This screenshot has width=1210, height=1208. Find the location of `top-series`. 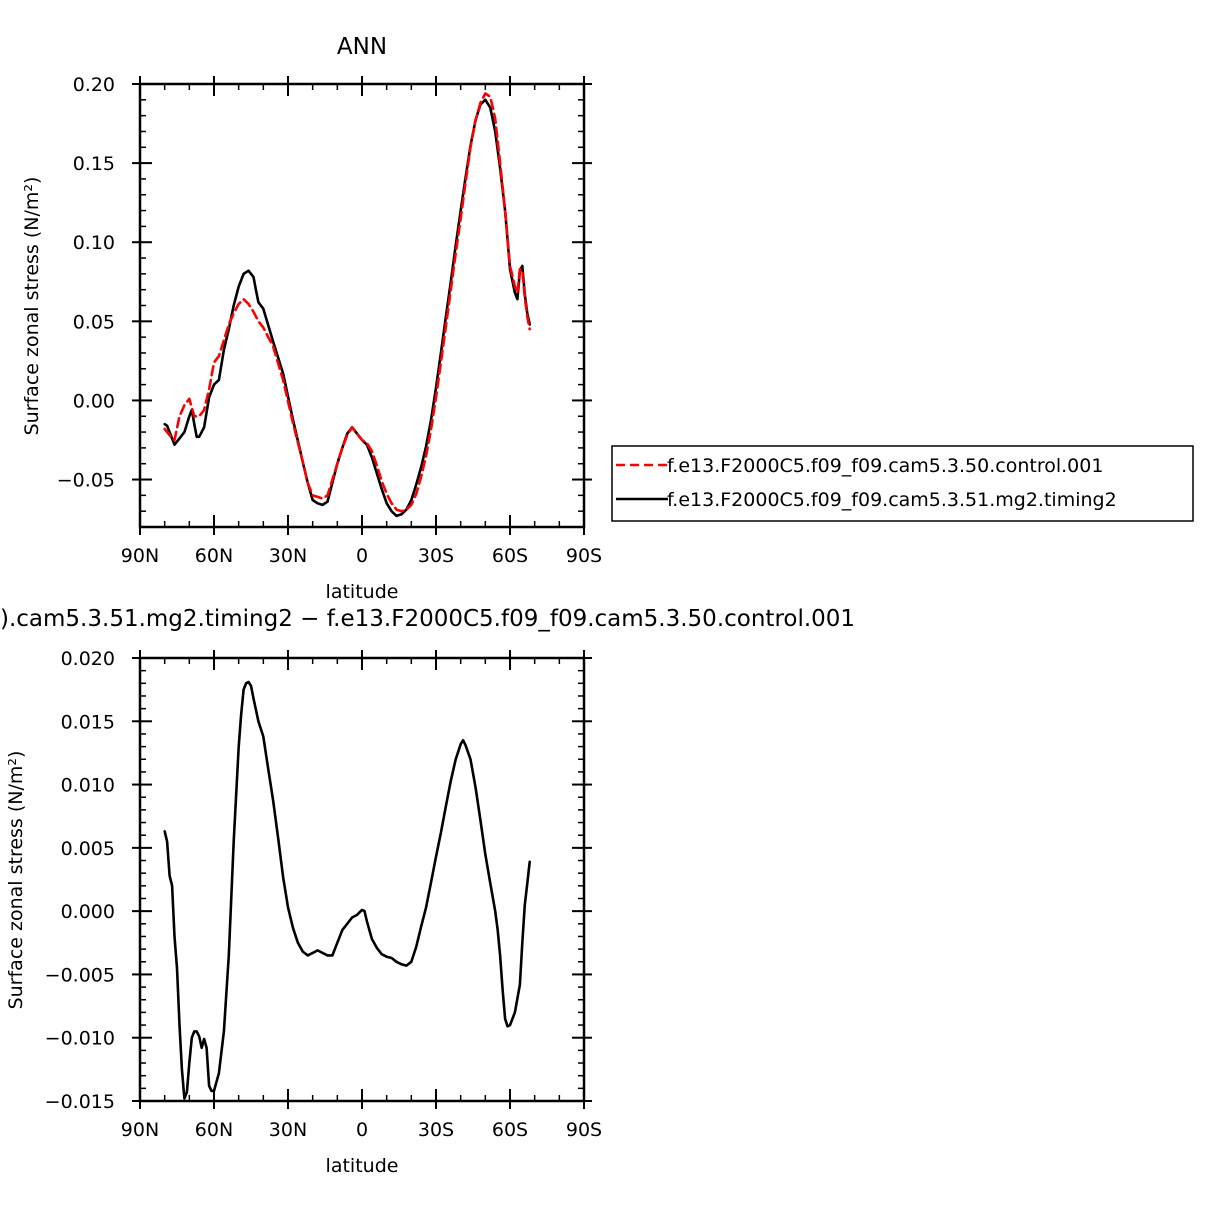

top-series is located at coordinates (347, 305).